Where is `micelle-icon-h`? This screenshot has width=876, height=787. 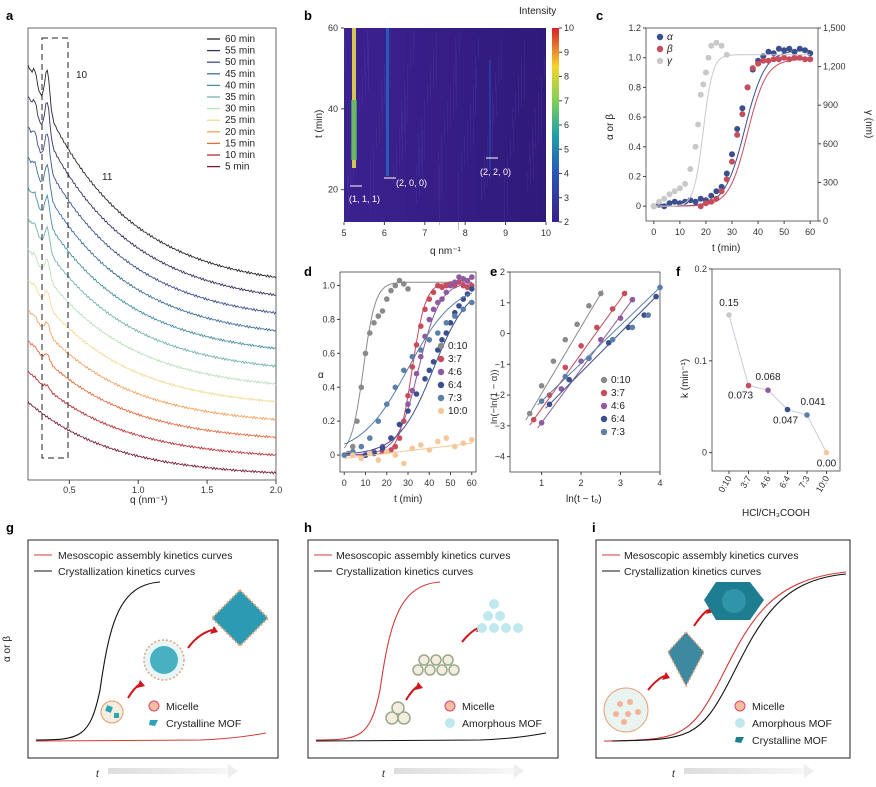
micelle-icon-h is located at coordinates (450, 706).